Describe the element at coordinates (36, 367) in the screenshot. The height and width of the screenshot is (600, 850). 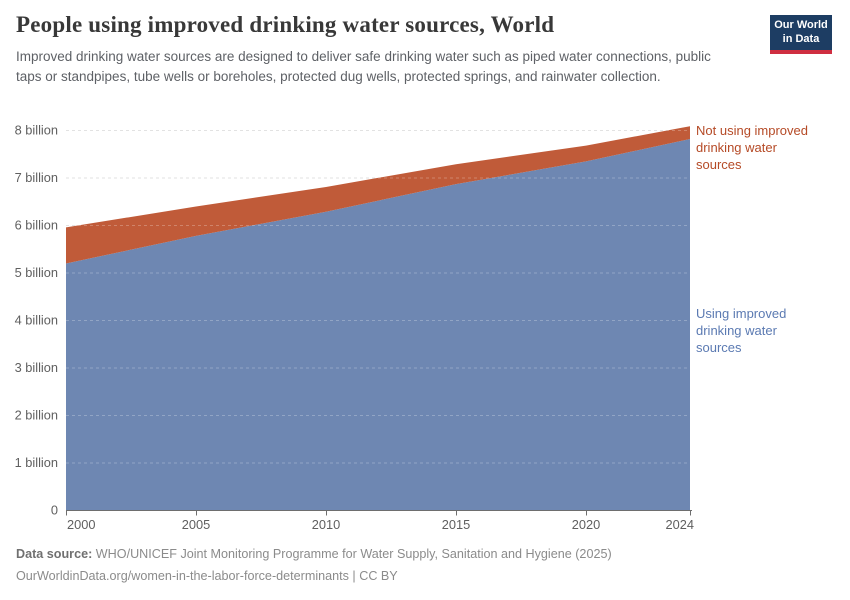
I see `y-axis-tick-label: 3 billion` at that location.